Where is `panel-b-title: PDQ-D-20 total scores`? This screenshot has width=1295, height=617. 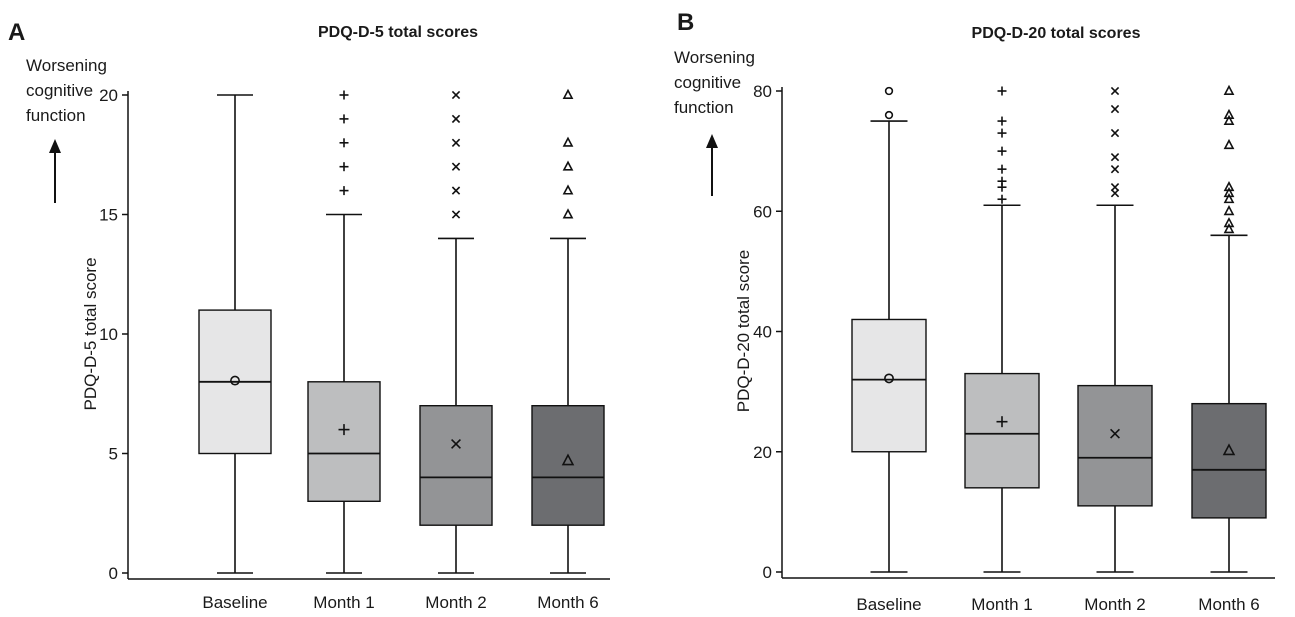 panel-b-title: PDQ-D-20 total scores is located at coordinates (1056, 33).